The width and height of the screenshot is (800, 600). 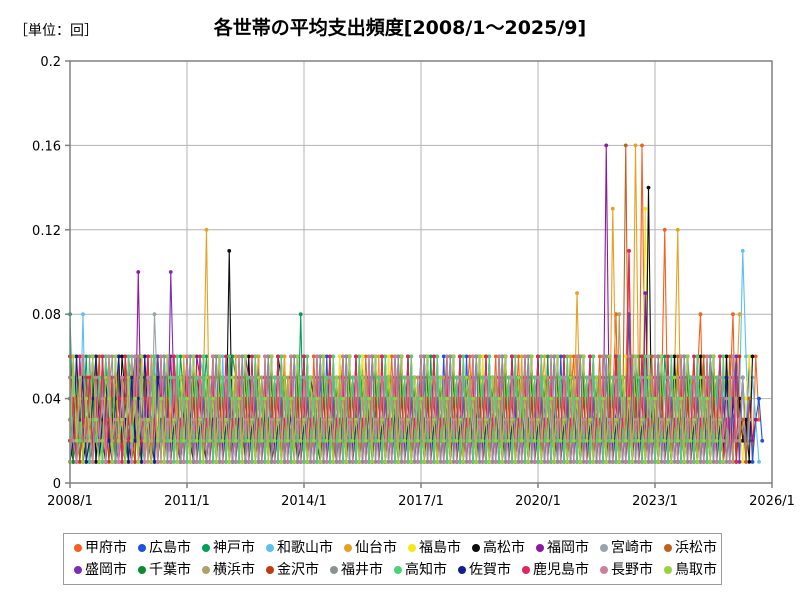 I want to click on svg-text: 0.2, so click(x=50, y=62).